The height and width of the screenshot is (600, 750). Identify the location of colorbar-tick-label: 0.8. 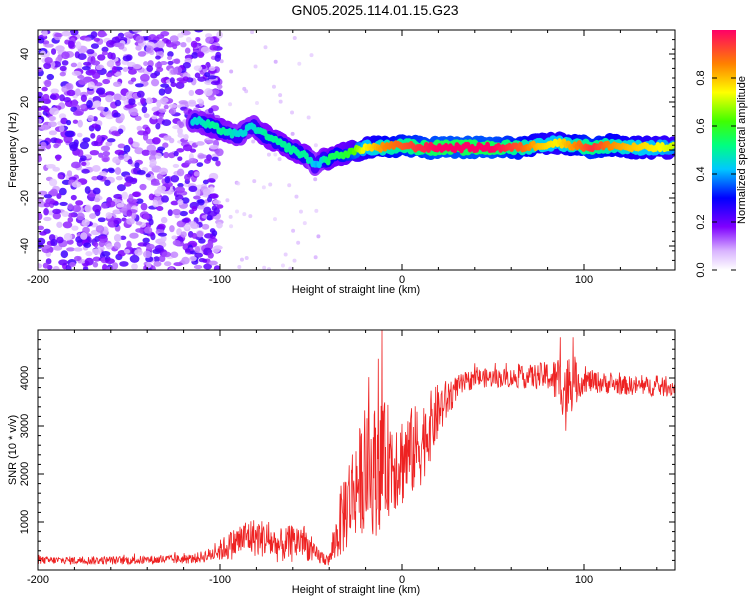
(701, 77).